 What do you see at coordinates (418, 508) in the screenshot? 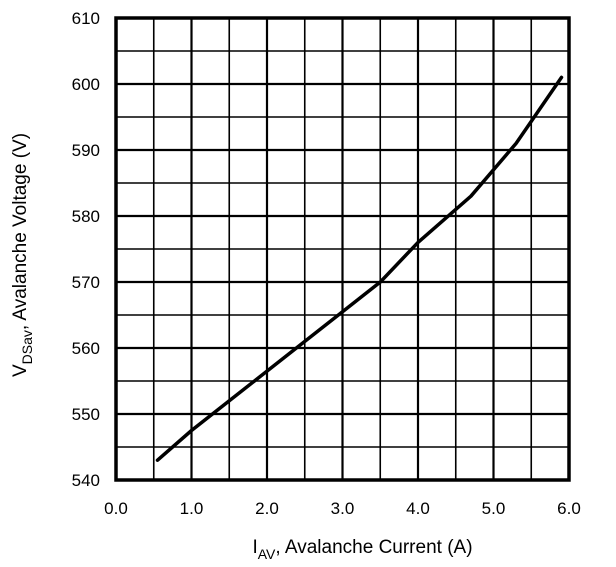
I see `x-tick-label: 4.0` at bounding box center [418, 508].